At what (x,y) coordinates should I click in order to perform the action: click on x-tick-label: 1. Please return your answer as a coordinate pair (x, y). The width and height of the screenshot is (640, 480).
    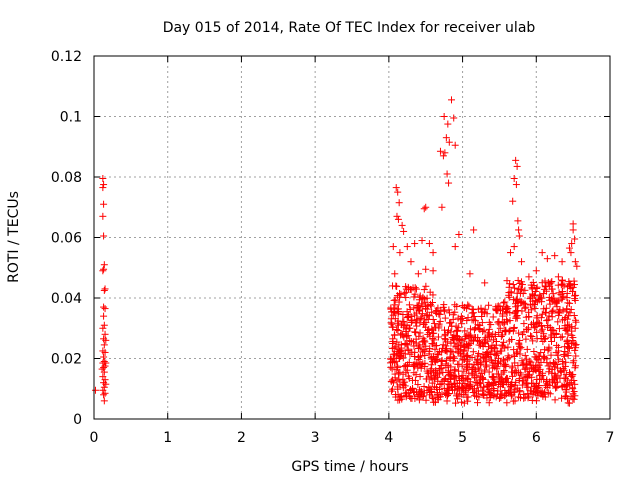
    Looking at the image, I should click on (167, 438).